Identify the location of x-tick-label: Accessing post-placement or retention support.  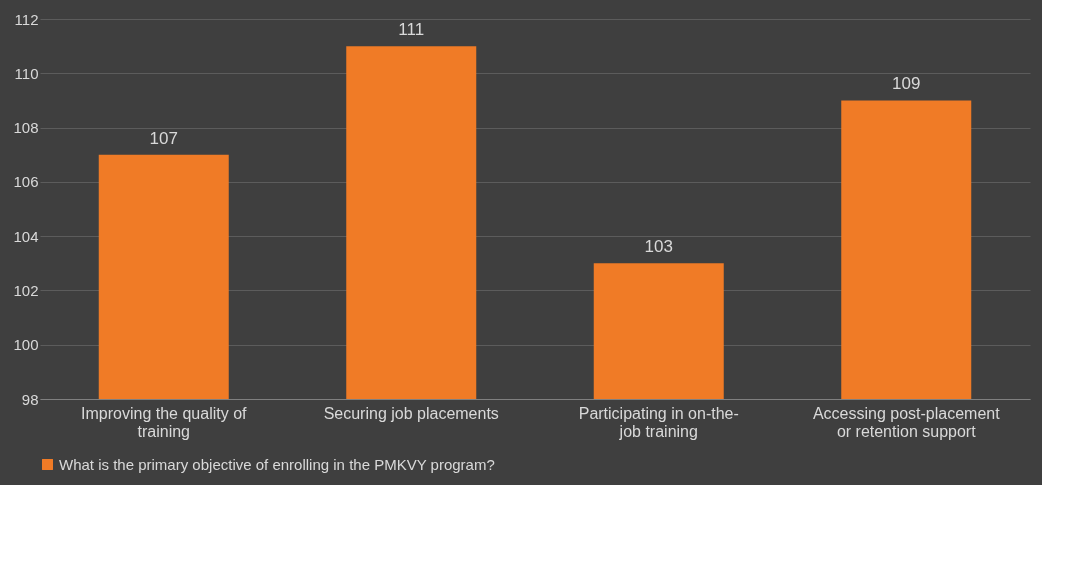
(906, 422).